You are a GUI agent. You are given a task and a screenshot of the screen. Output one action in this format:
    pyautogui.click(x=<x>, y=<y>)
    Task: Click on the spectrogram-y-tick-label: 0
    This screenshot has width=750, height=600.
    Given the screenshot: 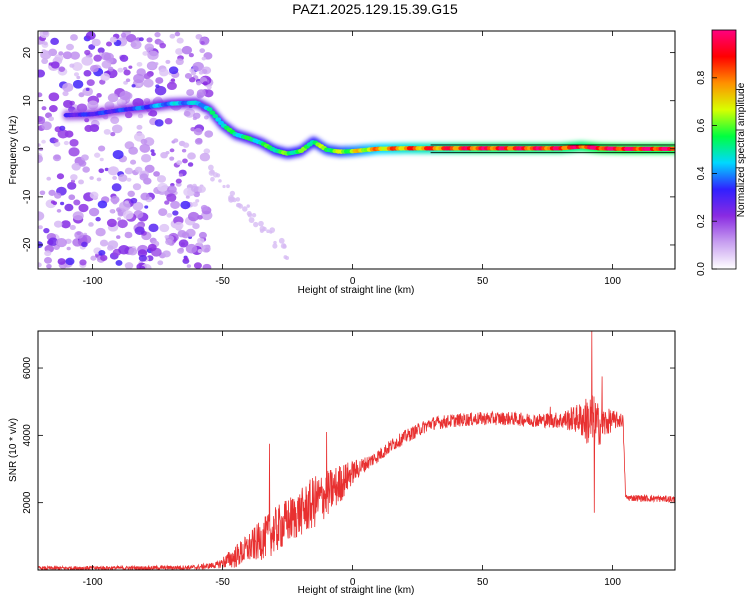 What is the action you would take?
    pyautogui.click(x=27, y=149)
    